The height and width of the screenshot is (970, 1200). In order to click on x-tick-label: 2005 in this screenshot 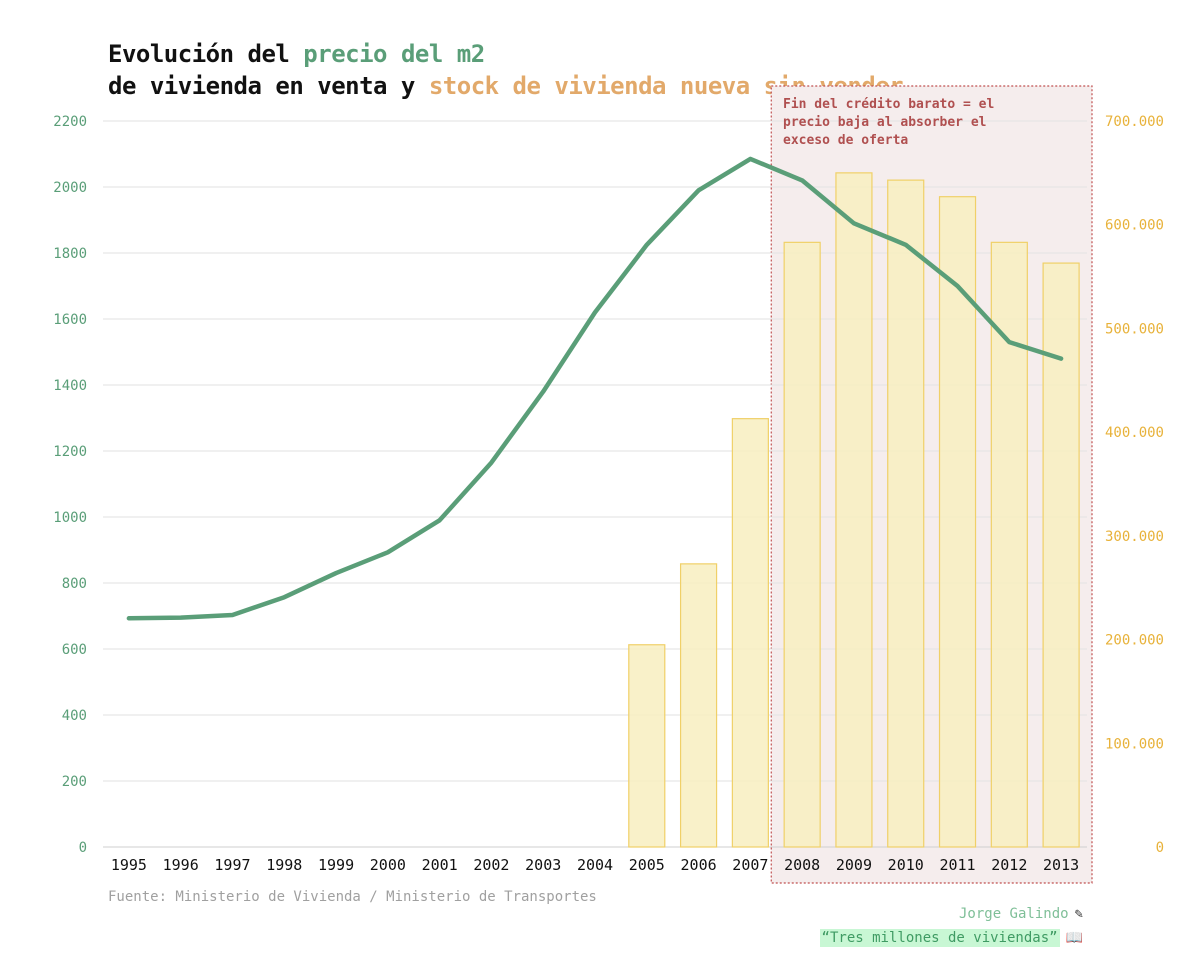, I will do `click(647, 865)`.